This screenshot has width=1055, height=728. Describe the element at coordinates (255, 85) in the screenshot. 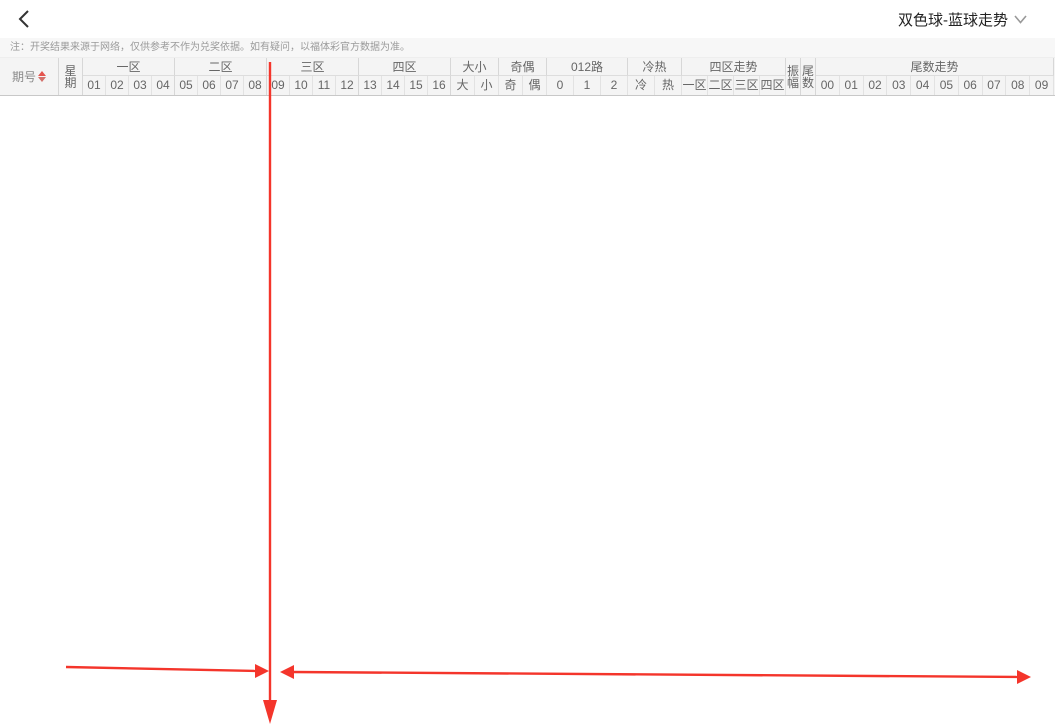

I see `subheader-num-08: 08` at that location.